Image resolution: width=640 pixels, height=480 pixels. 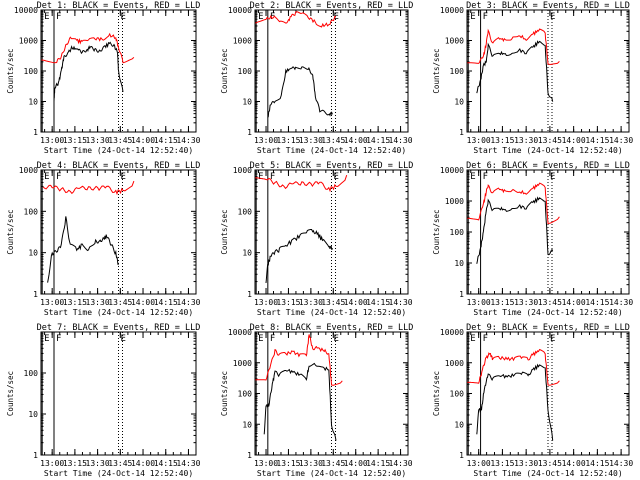 I want to click on panel-title: Det 4: BLACK = Events, RED = LLD, so click(x=119, y=166).